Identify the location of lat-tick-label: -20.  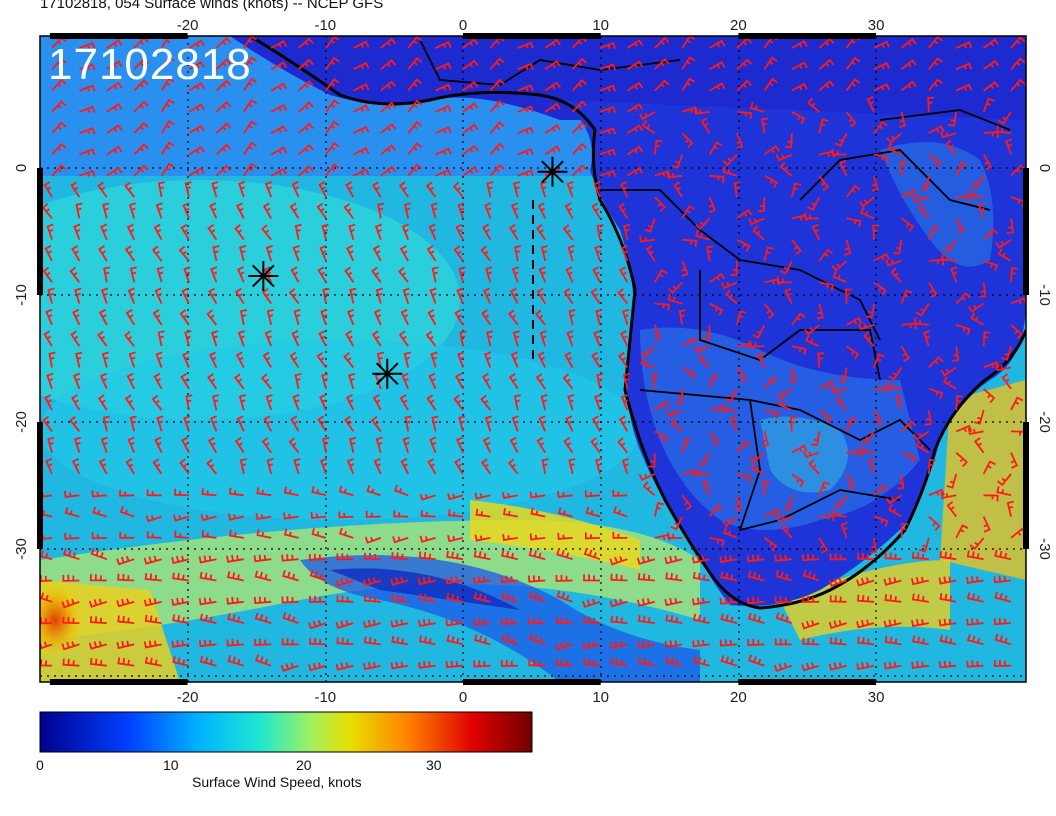
(1044, 422).